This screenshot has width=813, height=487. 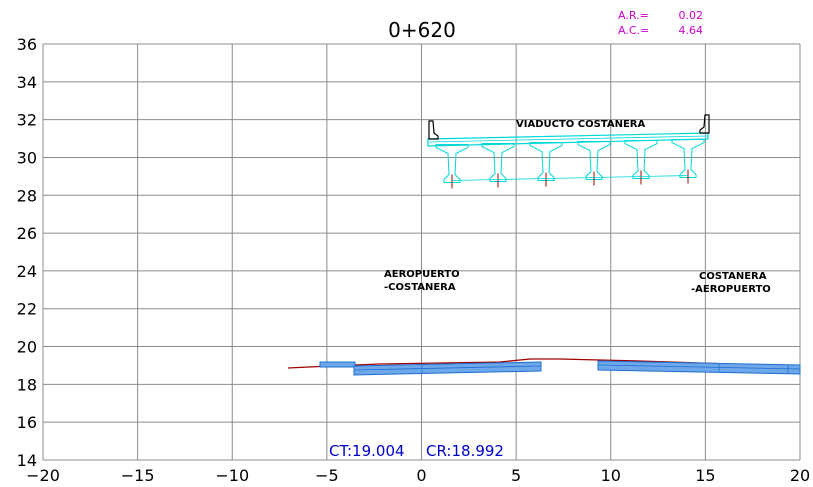 I want to click on right-parapet, so click(x=704, y=124).